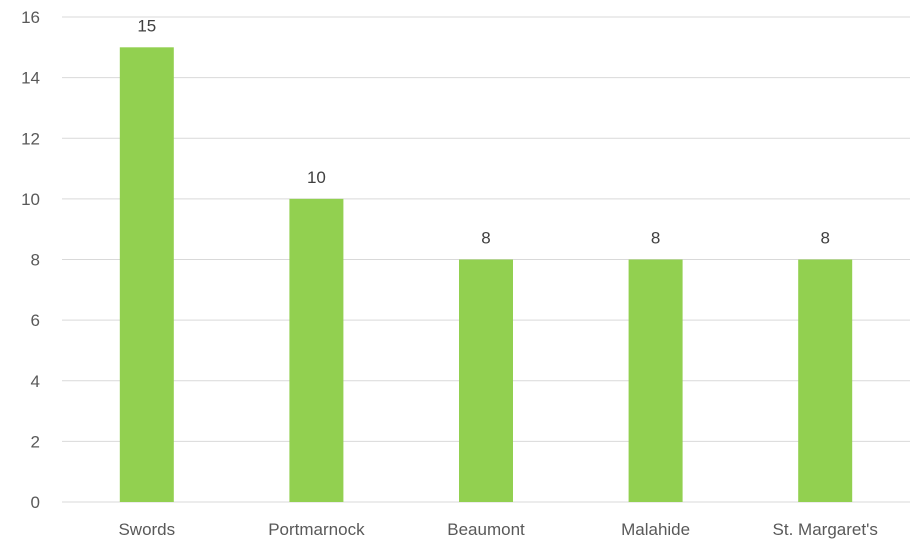 The width and height of the screenshot is (918, 548). Describe the element at coordinates (655, 529) in the screenshot. I see `category-label: Malahide` at that location.